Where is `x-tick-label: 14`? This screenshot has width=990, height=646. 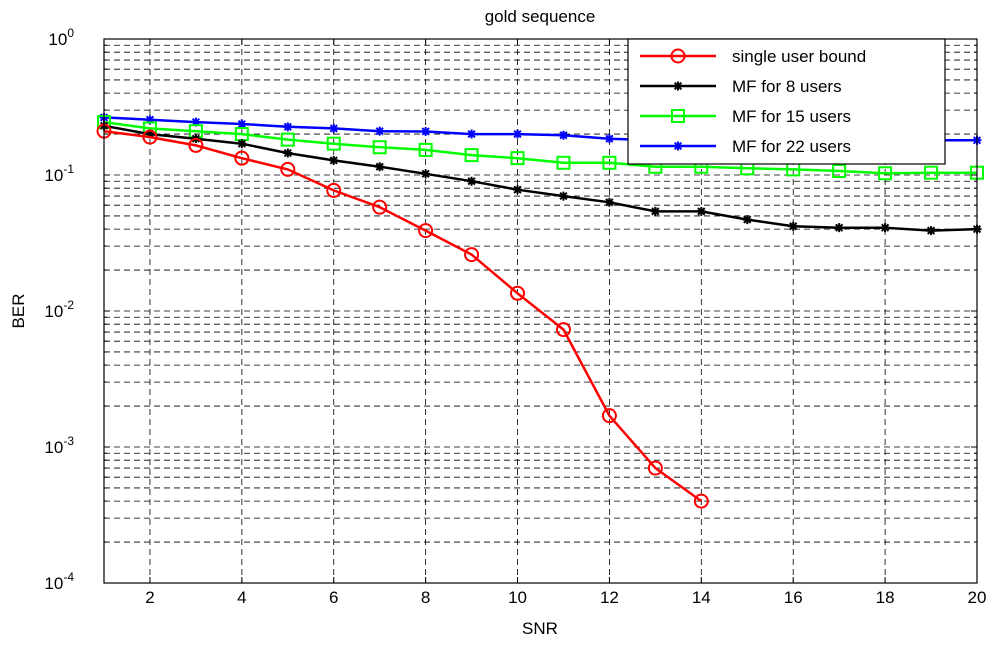 x-tick-label: 14 is located at coordinates (701, 597).